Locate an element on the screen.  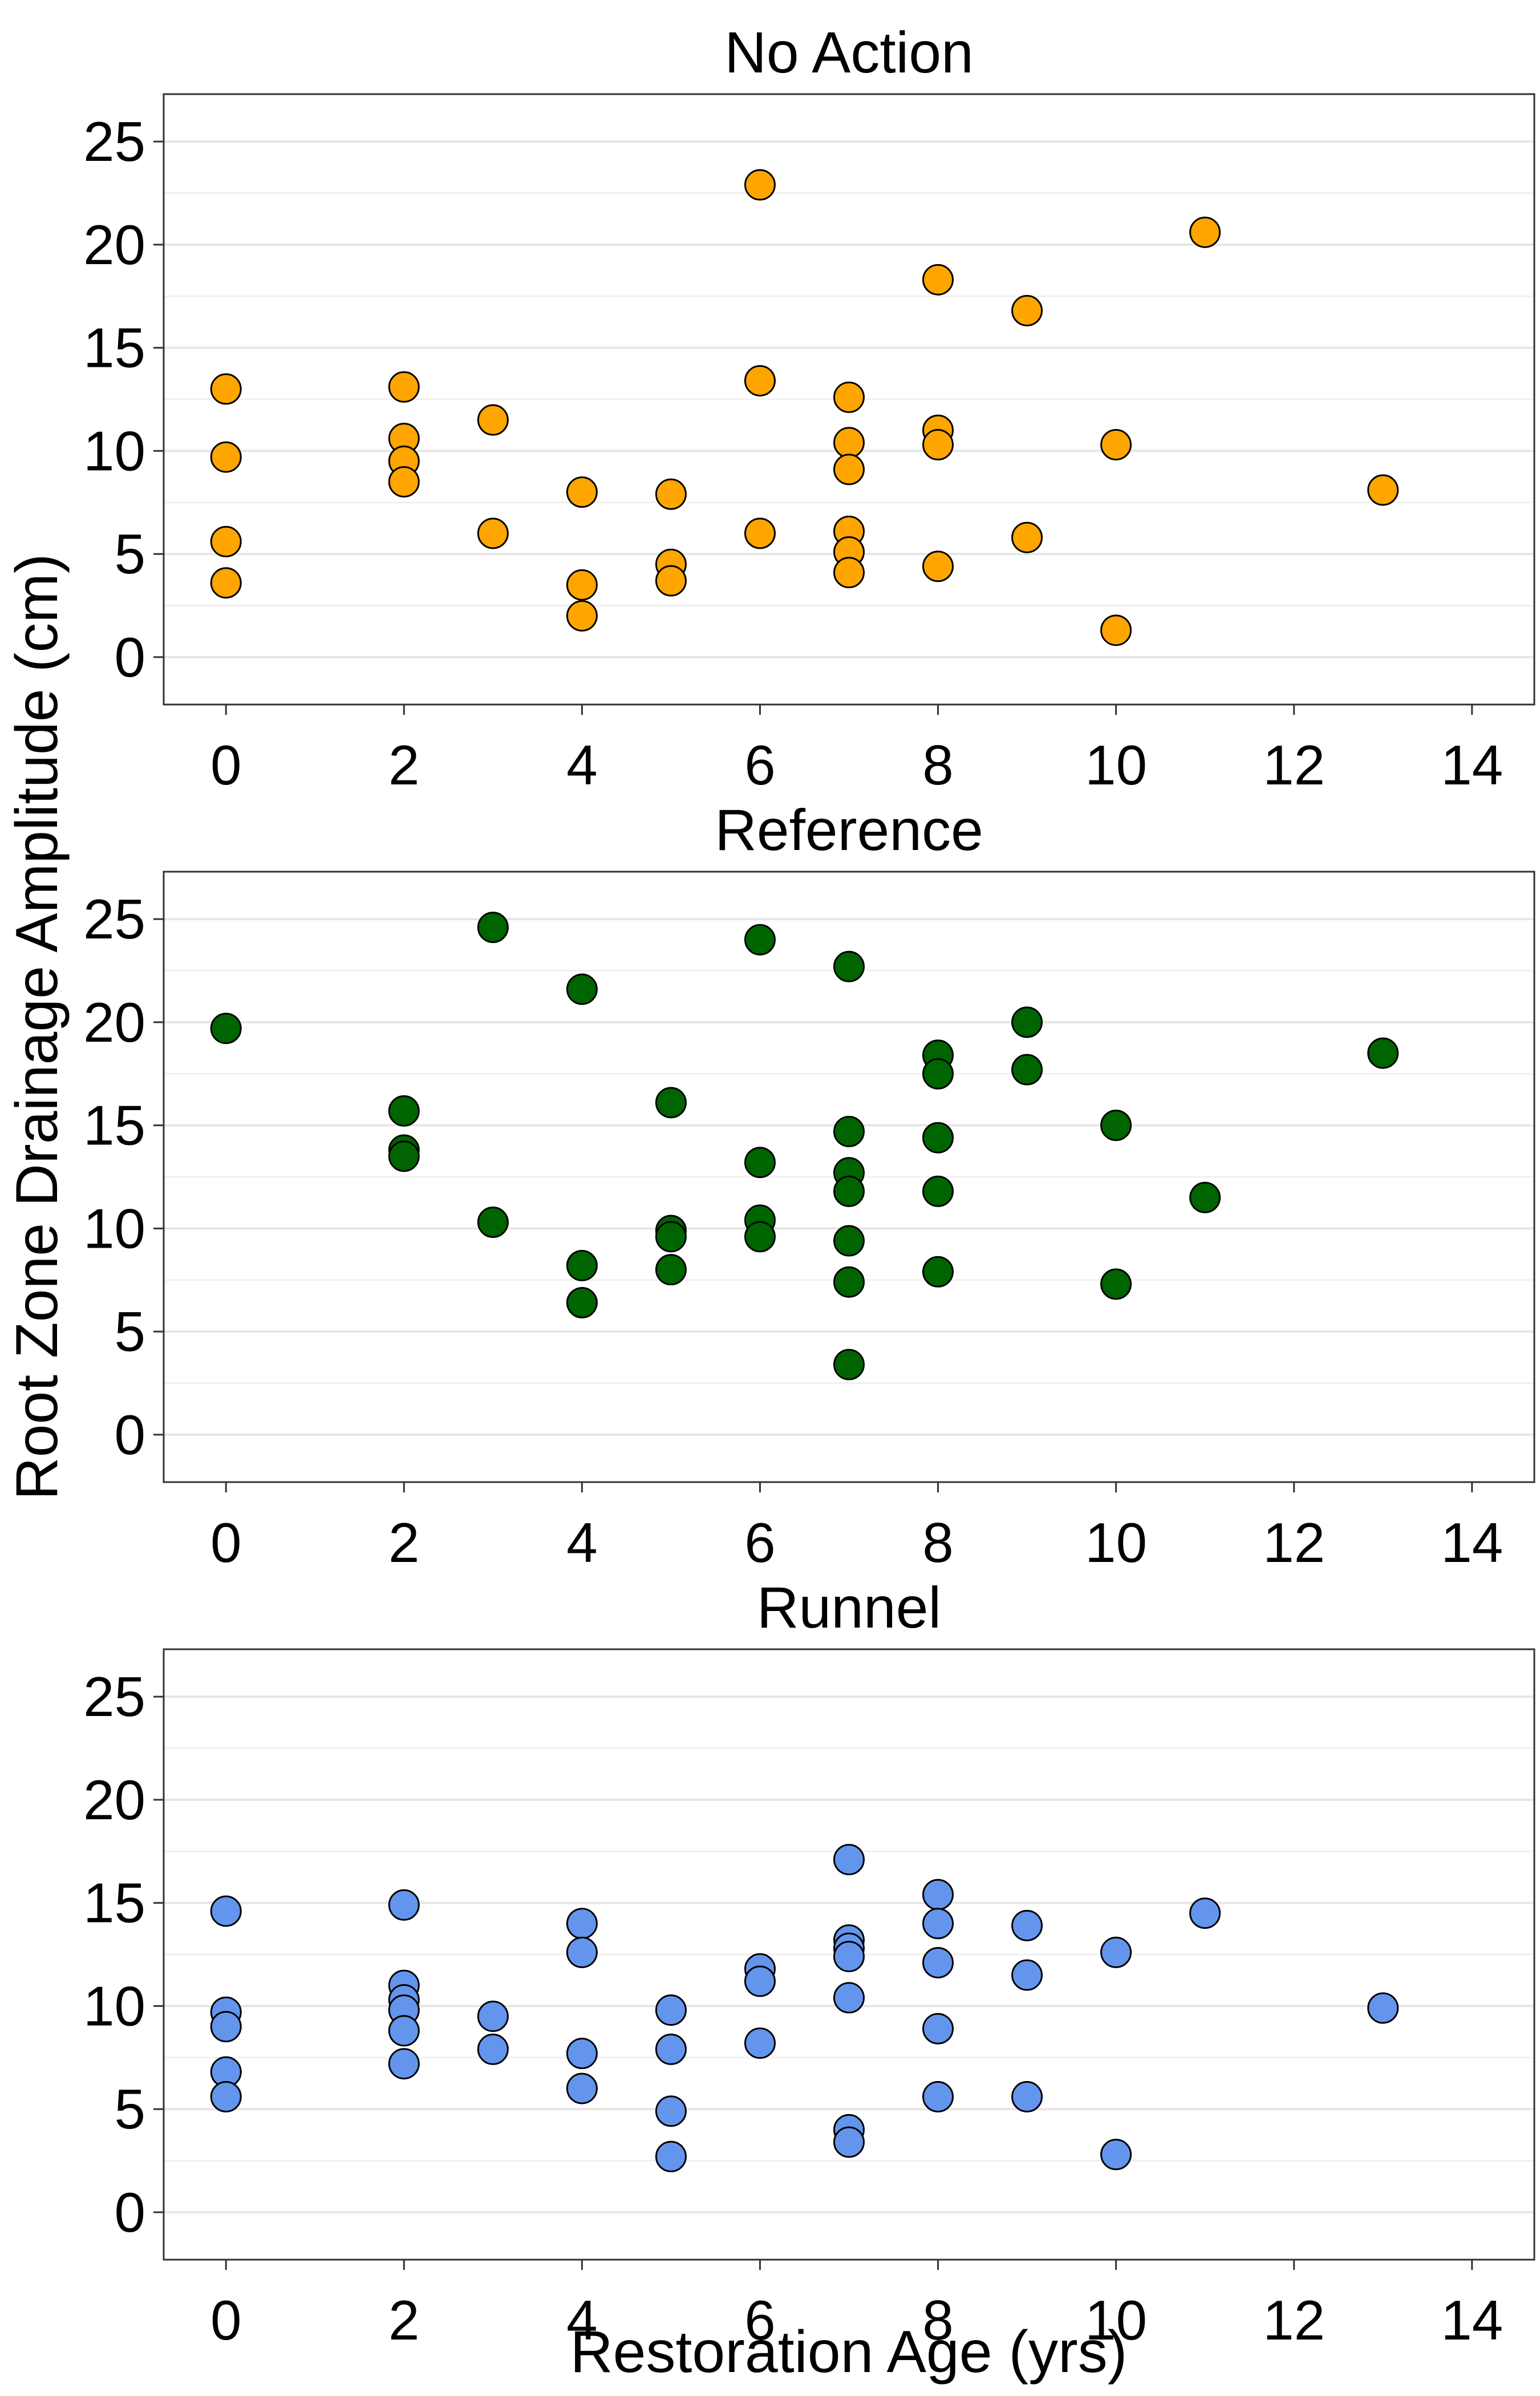
x-axis-title: Restoration Age (yrs) is located at coordinates (849, 2352).